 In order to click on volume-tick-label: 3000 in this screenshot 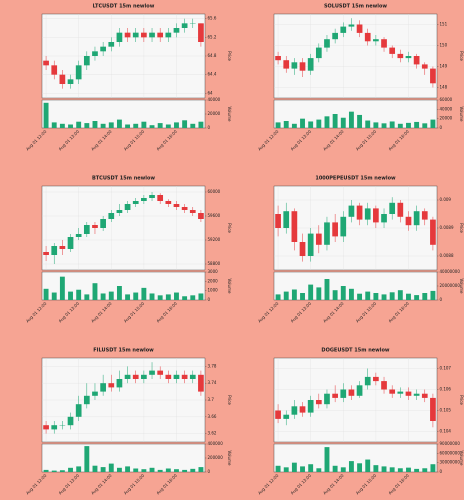, I will do `click(213, 271)`.